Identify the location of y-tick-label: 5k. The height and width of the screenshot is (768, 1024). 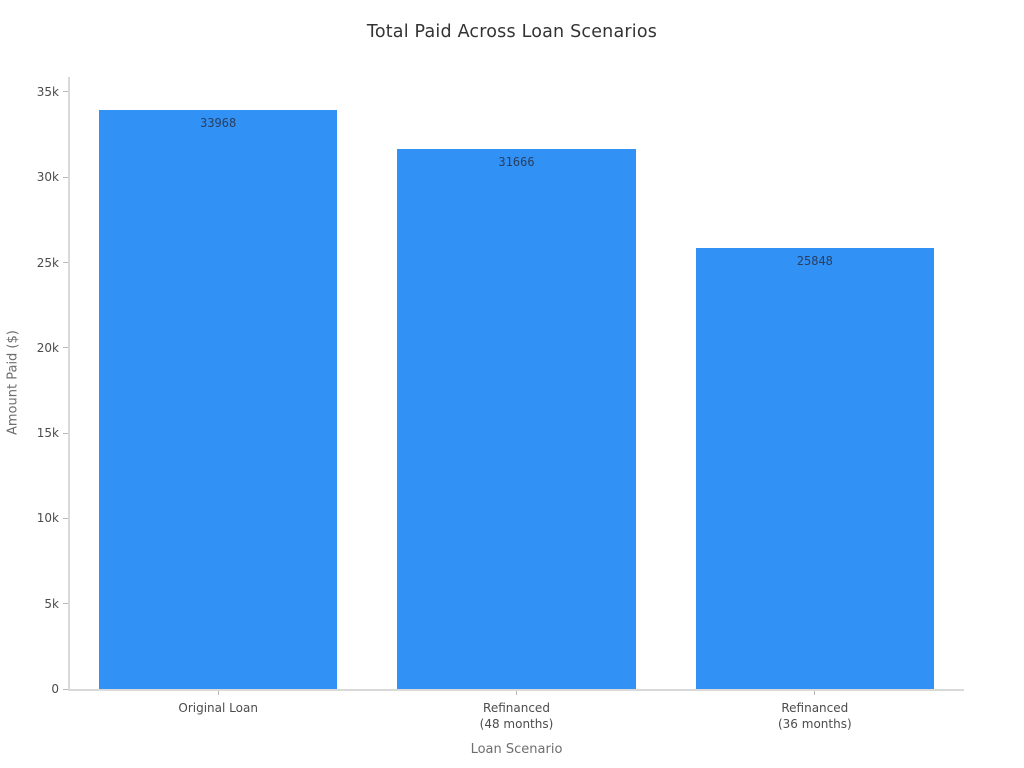
(51, 603).